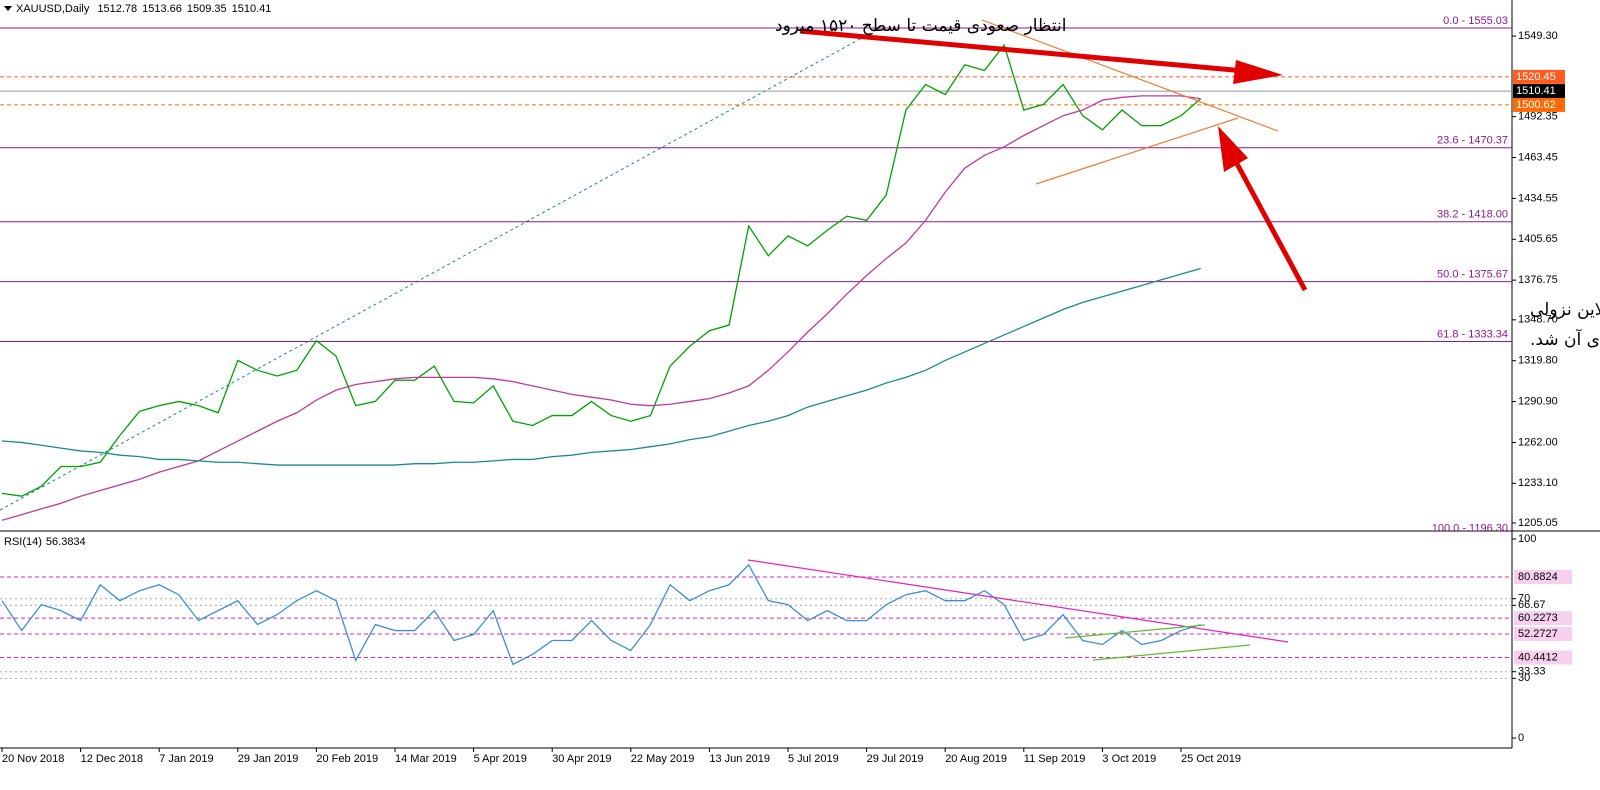 Image resolution: width=1600 pixels, height=790 pixels. I want to click on y-tick-label: 66.67, so click(1532, 605).